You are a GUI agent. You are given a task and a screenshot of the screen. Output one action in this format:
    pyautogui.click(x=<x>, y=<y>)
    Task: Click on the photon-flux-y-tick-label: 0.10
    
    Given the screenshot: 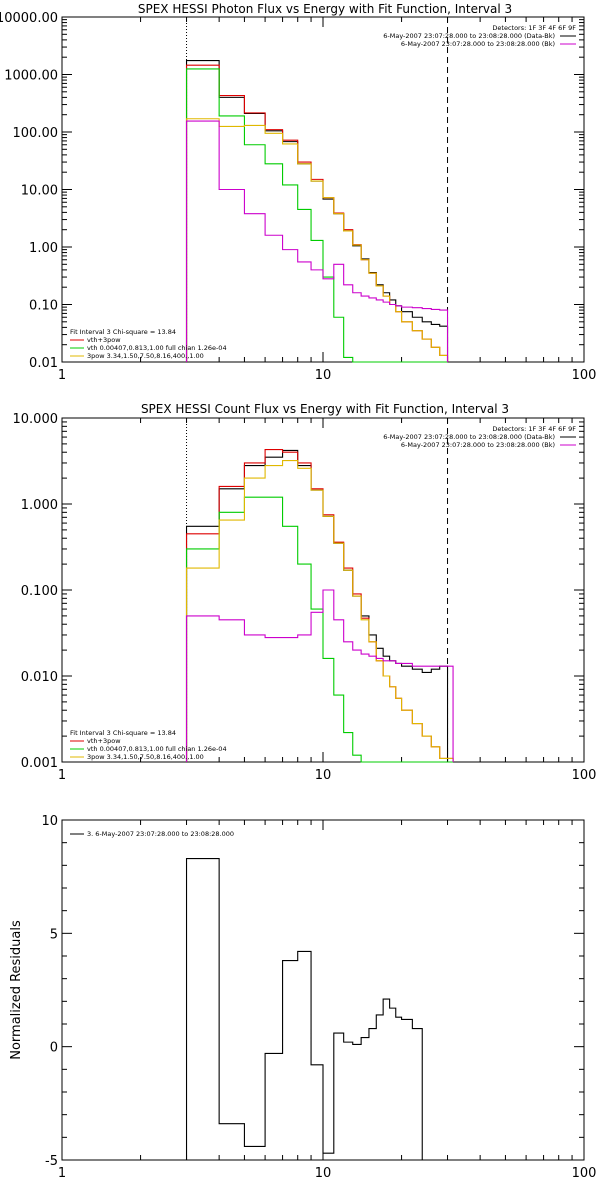 What is the action you would take?
    pyautogui.click(x=43, y=306)
    